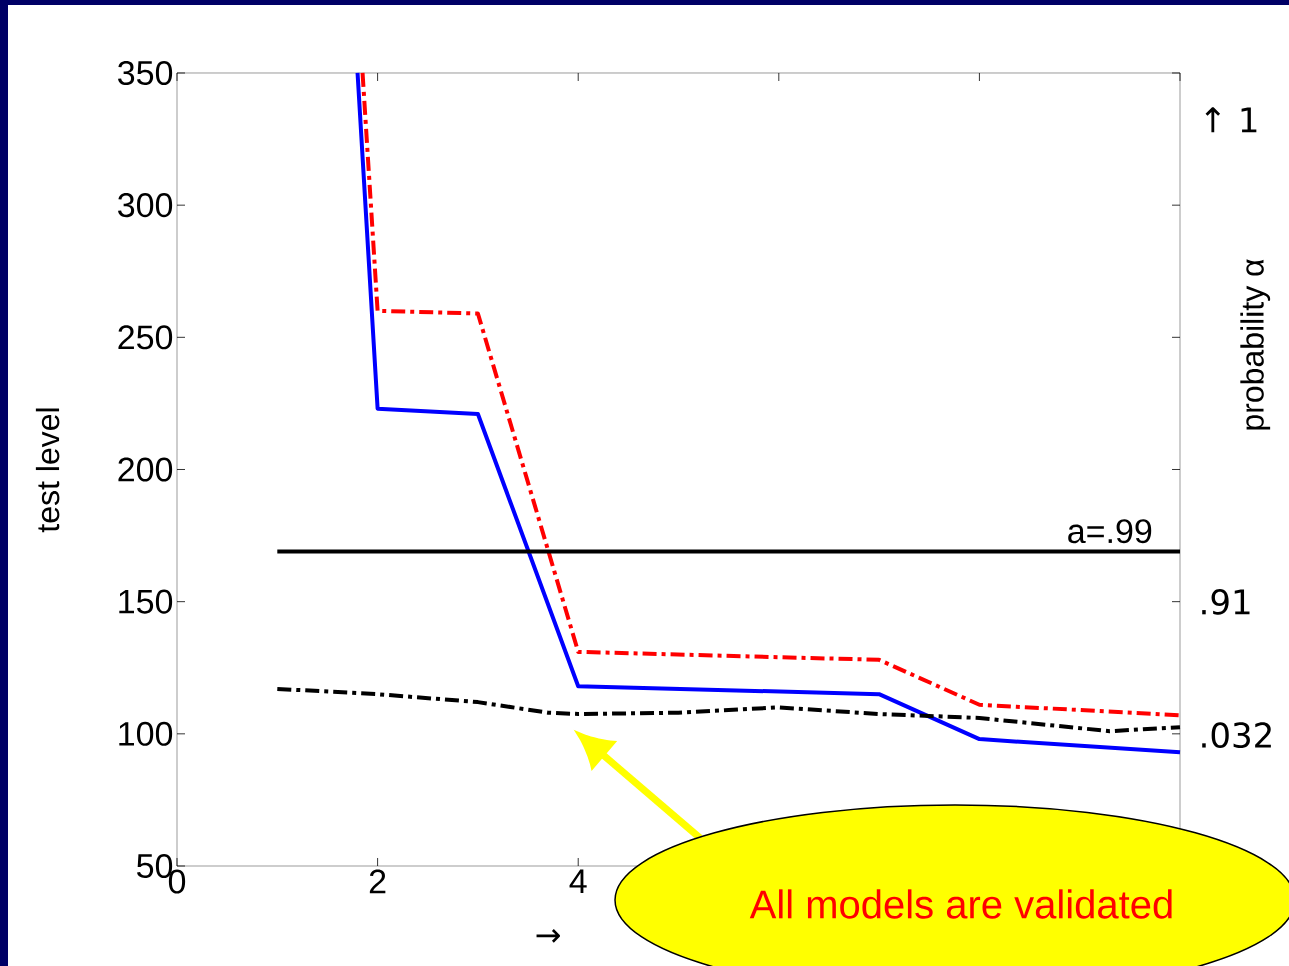 The image size is (1289, 966). Describe the element at coordinates (1226, 602) in the screenshot. I see `text: .91` at that location.